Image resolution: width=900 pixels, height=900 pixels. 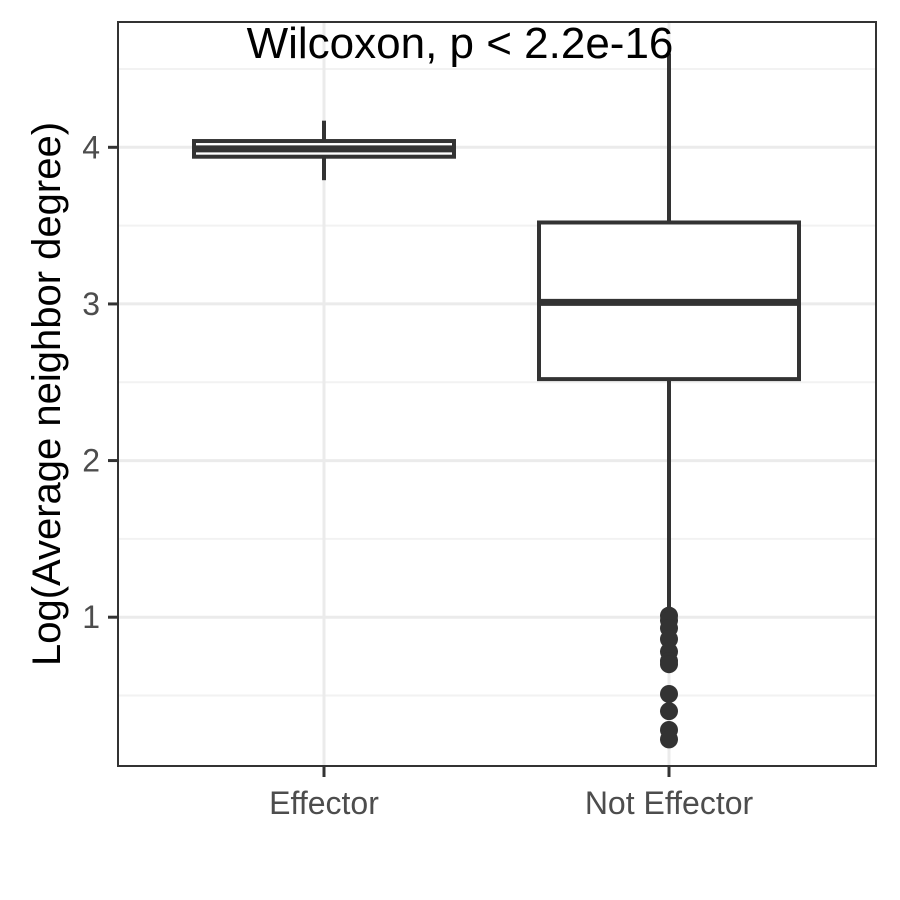 I want to click on x-tick-label: Not Effector, so click(x=669, y=803).